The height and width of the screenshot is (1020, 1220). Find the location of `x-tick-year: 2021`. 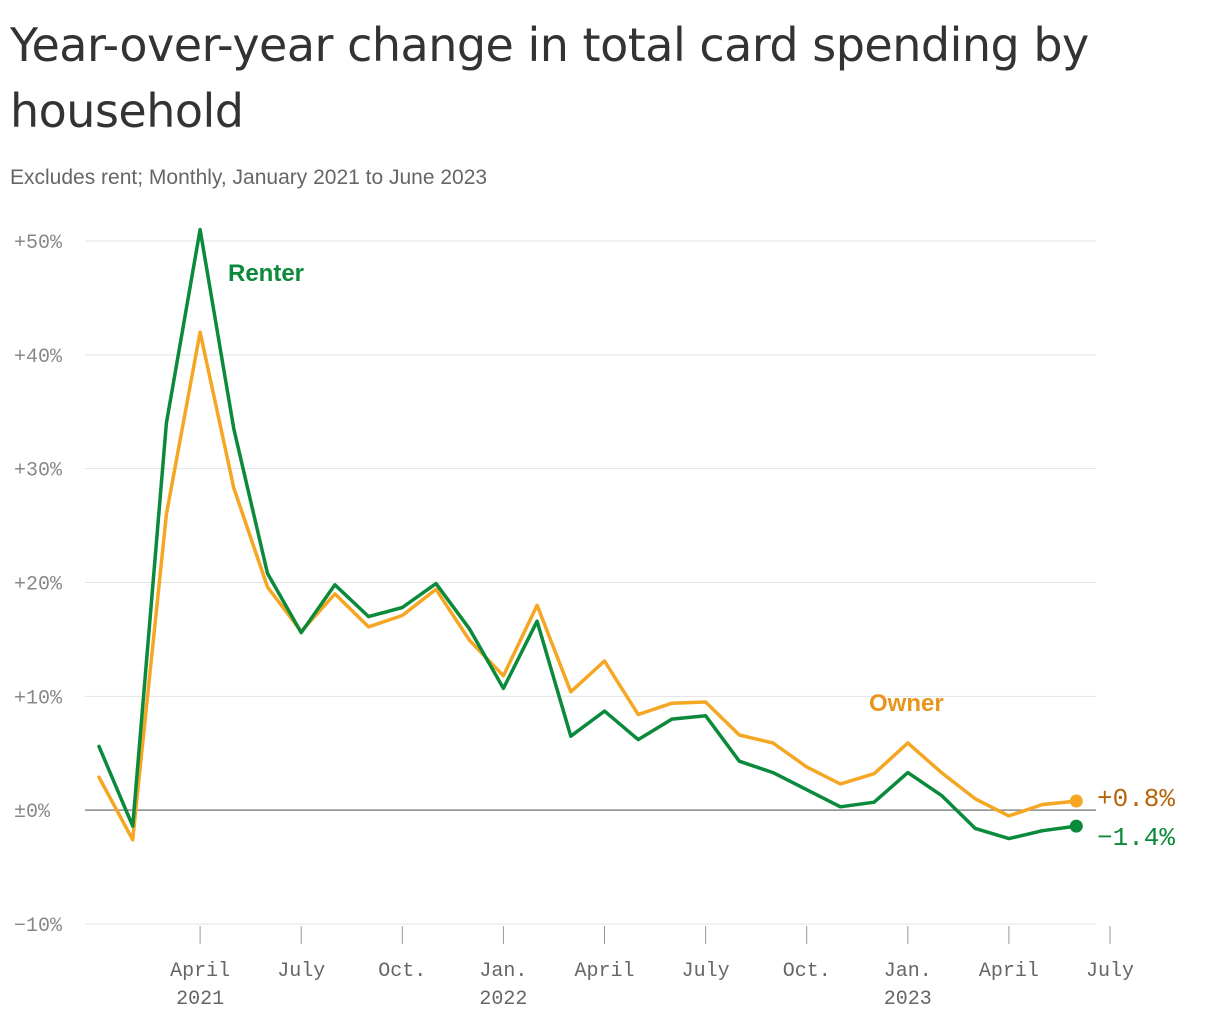

x-tick-year: 2021 is located at coordinates (200, 999).